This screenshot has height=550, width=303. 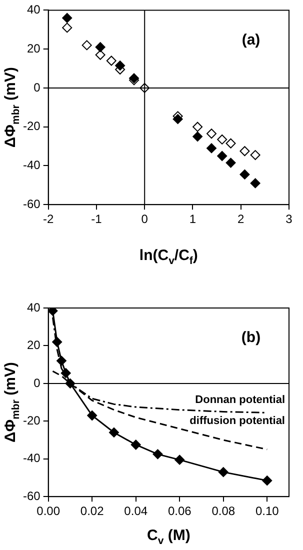 I want to click on x-tick-label: 0, so click(x=144, y=219).